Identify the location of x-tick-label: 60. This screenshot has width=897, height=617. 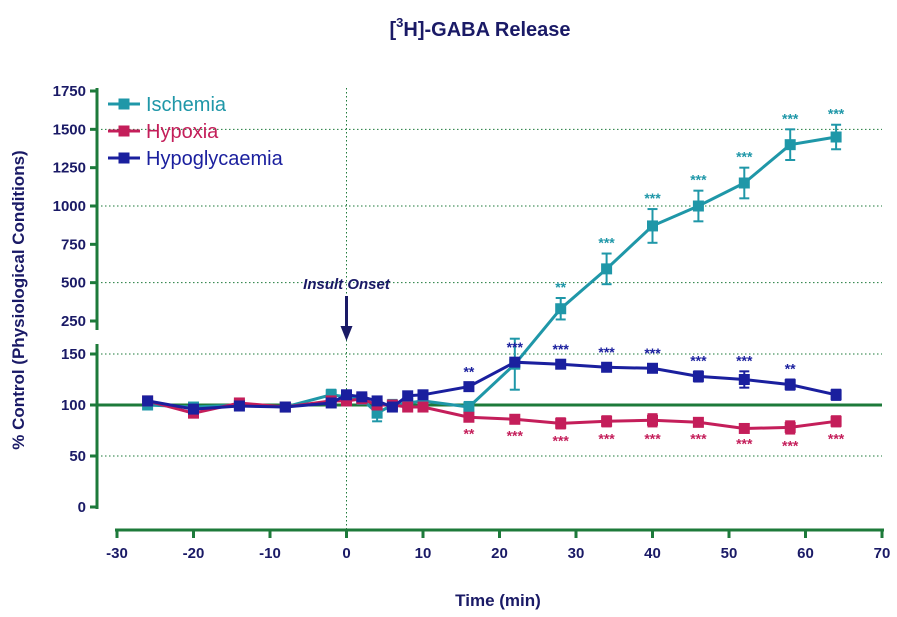
(805, 553).